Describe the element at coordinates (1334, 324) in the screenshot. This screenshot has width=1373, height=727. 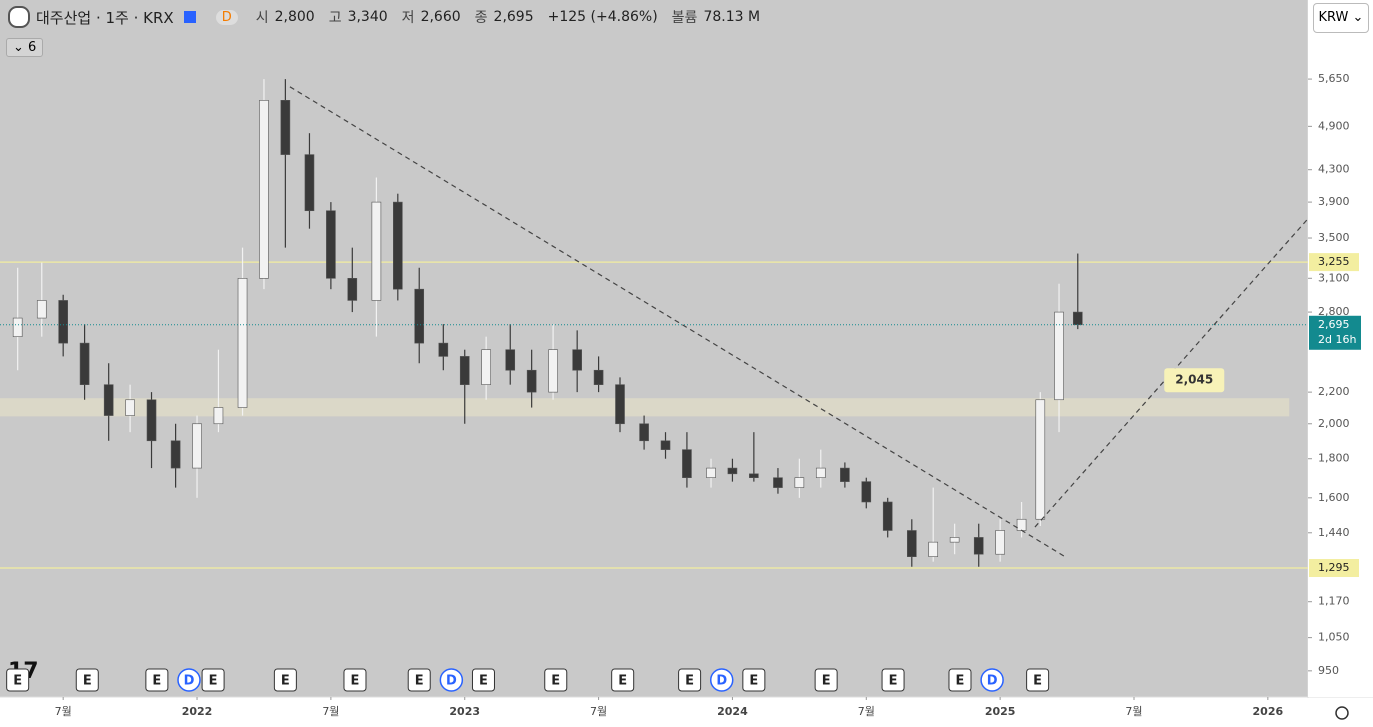
I see `price-label: 2,695` at that location.